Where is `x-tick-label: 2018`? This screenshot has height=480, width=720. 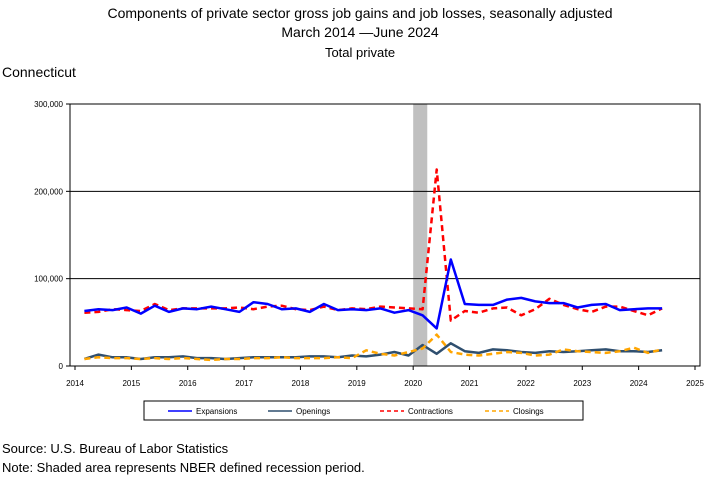
x-tick-label: 2018 is located at coordinates (301, 383).